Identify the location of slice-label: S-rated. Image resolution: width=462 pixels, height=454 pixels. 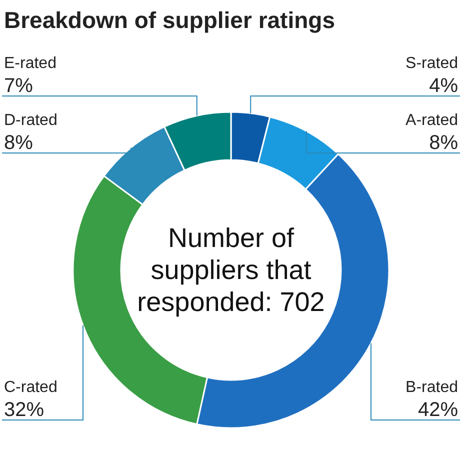
(432, 63).